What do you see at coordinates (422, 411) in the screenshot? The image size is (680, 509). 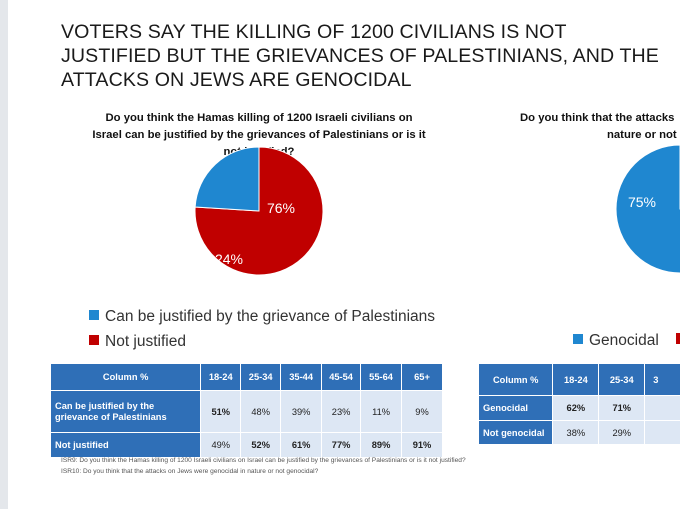 I see `table-cell: 9%` at bounding box center [422, 411].